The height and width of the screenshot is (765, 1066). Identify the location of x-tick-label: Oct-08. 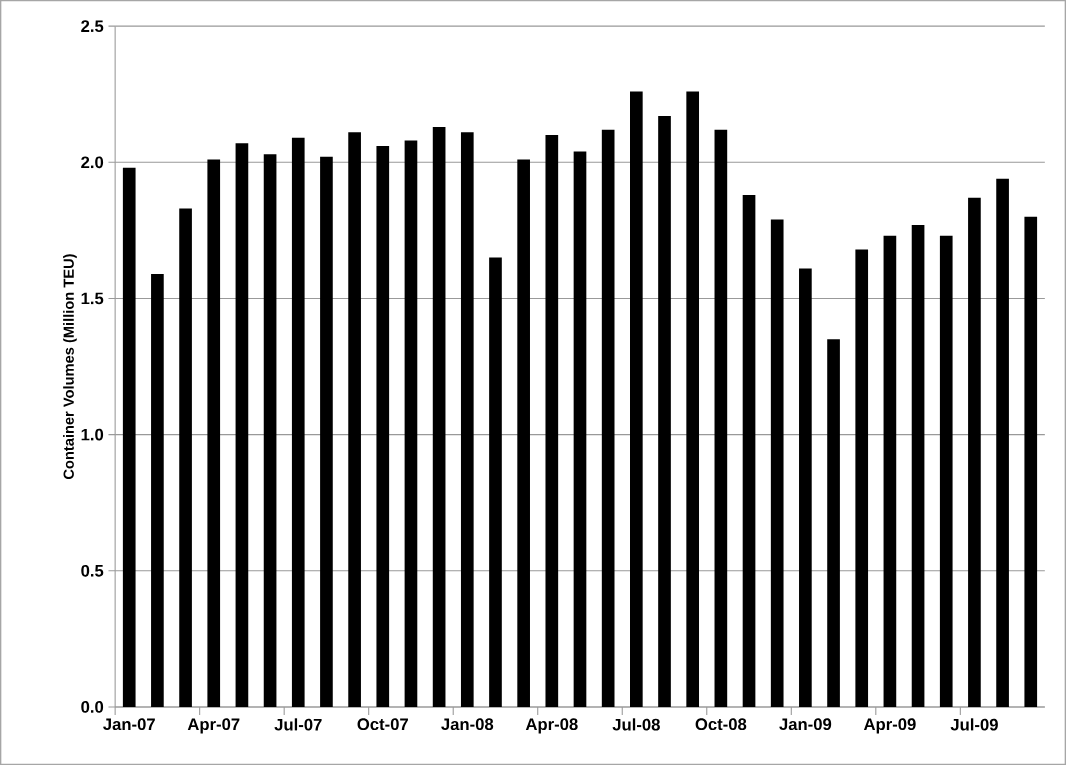
(721, 724).